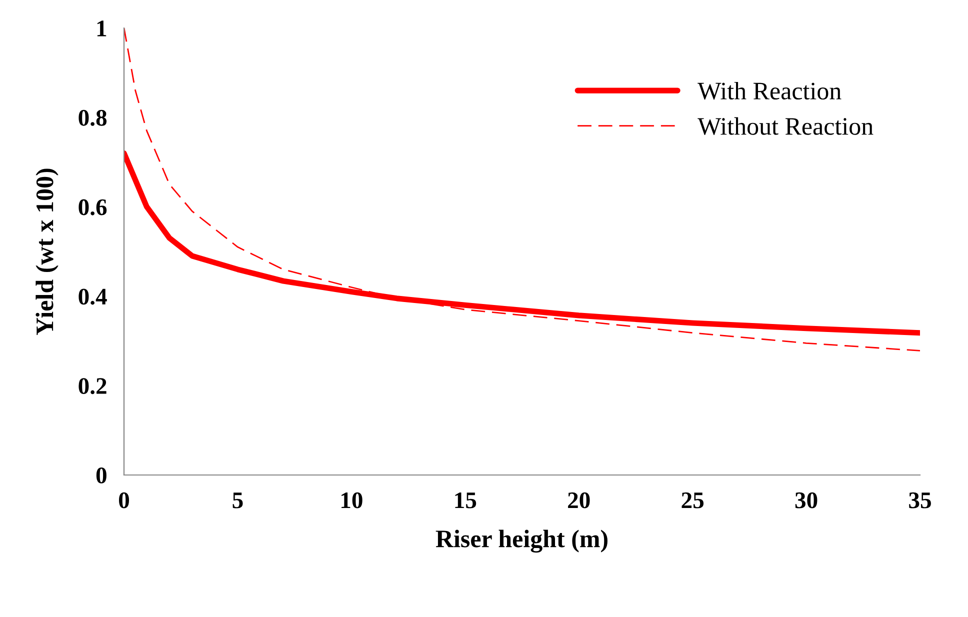  I want to click on y-tick-label: 0.4, so click(92, 296).